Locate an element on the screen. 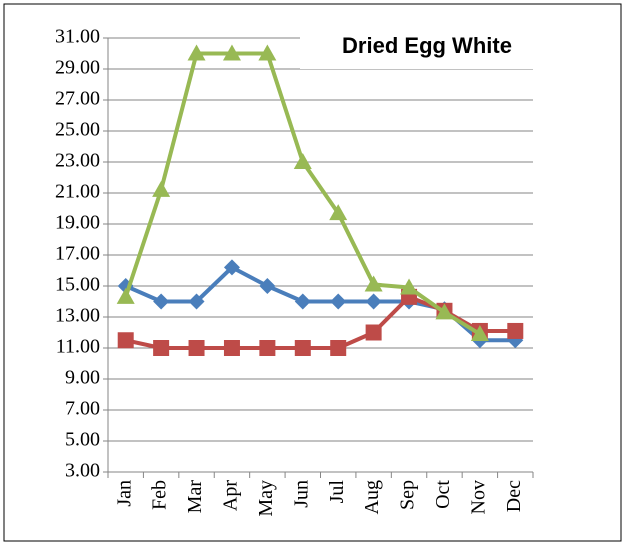  x-tick-label: Jun is located at coordinates (301, 494).